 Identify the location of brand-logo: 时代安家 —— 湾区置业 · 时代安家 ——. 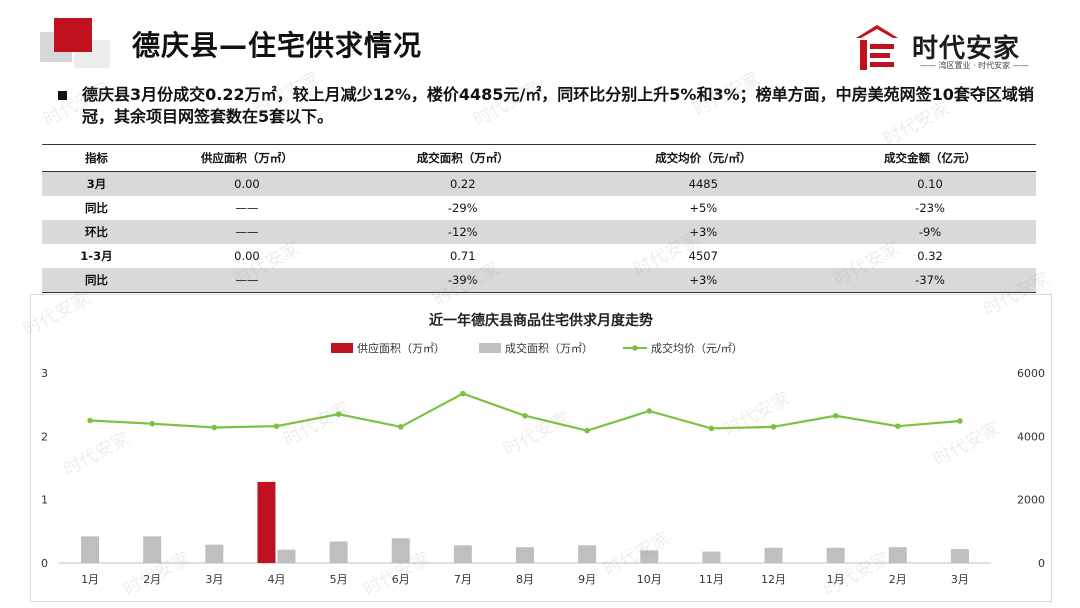
(952, 48).